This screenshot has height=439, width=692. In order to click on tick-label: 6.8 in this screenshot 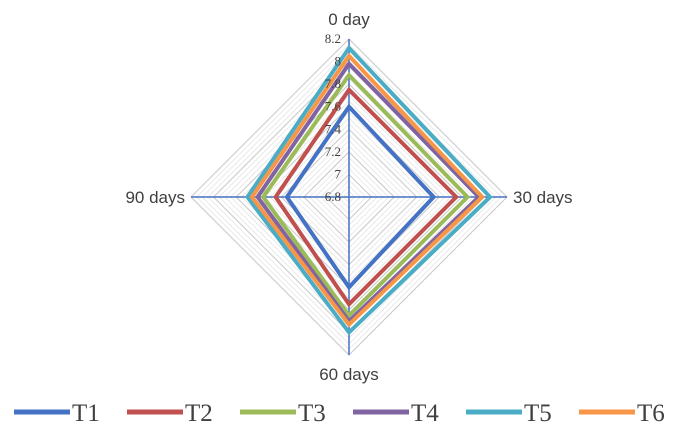, I will do `click(333, 196)`.